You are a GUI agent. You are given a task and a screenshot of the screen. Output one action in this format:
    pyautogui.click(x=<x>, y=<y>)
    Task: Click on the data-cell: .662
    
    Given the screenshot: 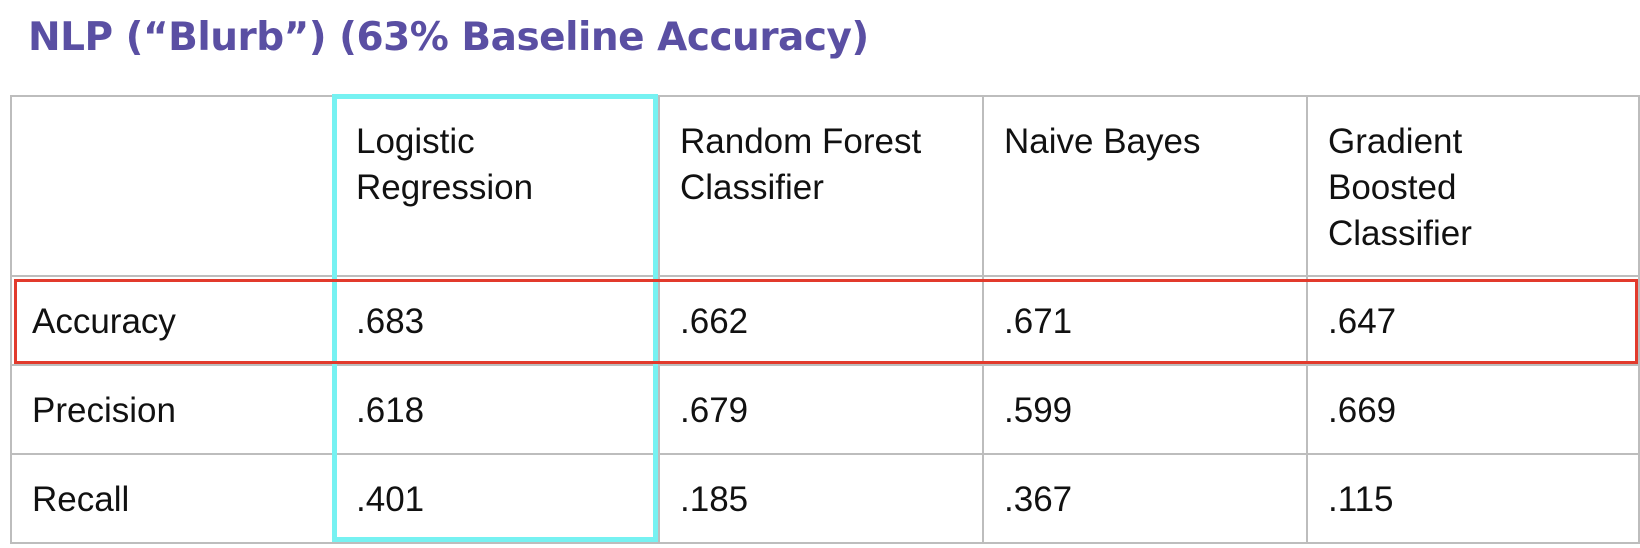 What is the action you would take?
    pyautogui.click(x=821, y=320)
    